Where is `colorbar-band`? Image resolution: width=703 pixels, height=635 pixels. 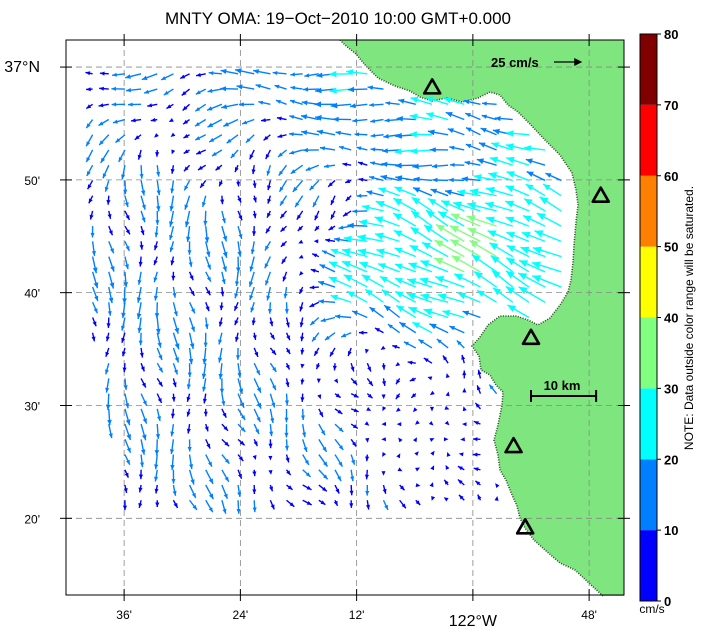 colorbar-band is located at coordinates (648, 140).